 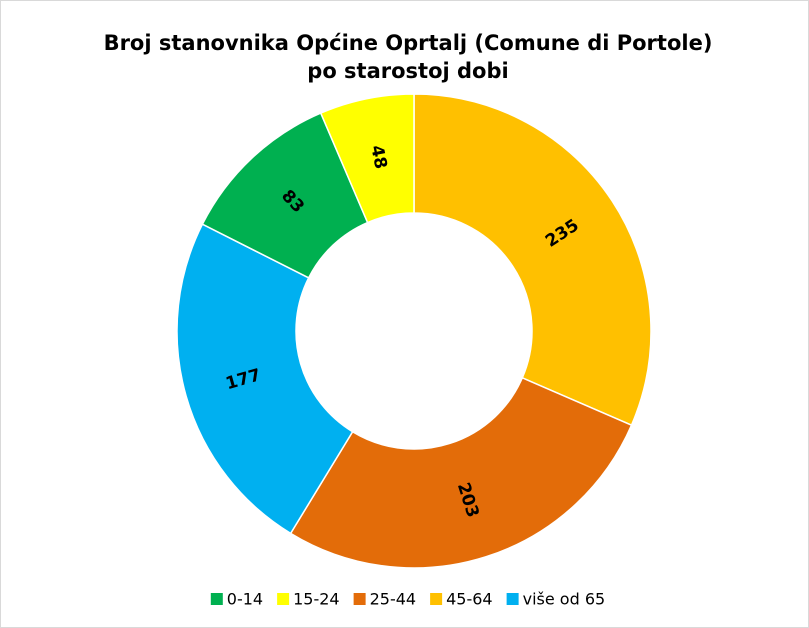 I want to click on legend: 0-14 15-24 25-44 45-64 više od 65, so click(x=408, y=599).